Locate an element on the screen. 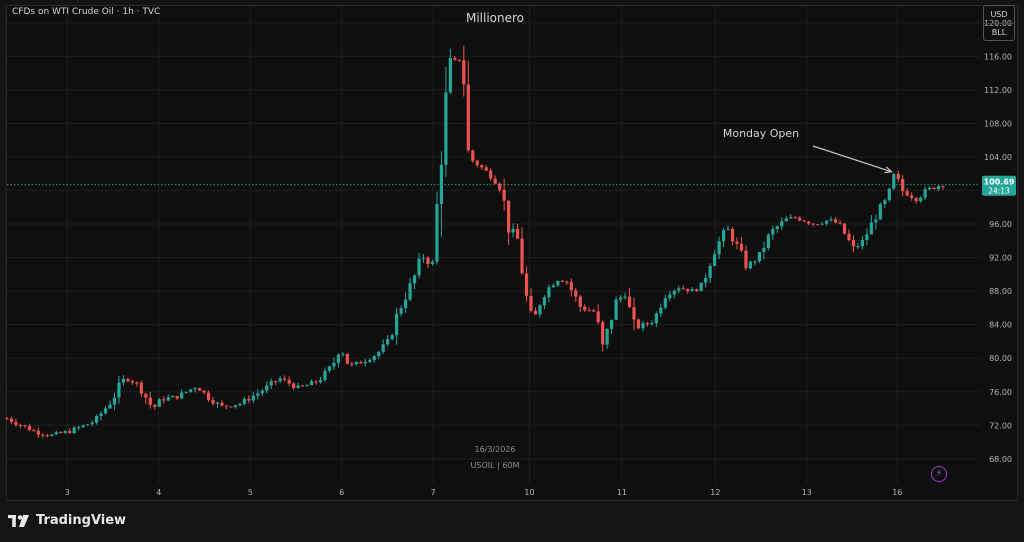 Image resolution: width=1024 pixels, height=542 pixels. candle-countdown: 24:13 is located at coordinates (999, 191).